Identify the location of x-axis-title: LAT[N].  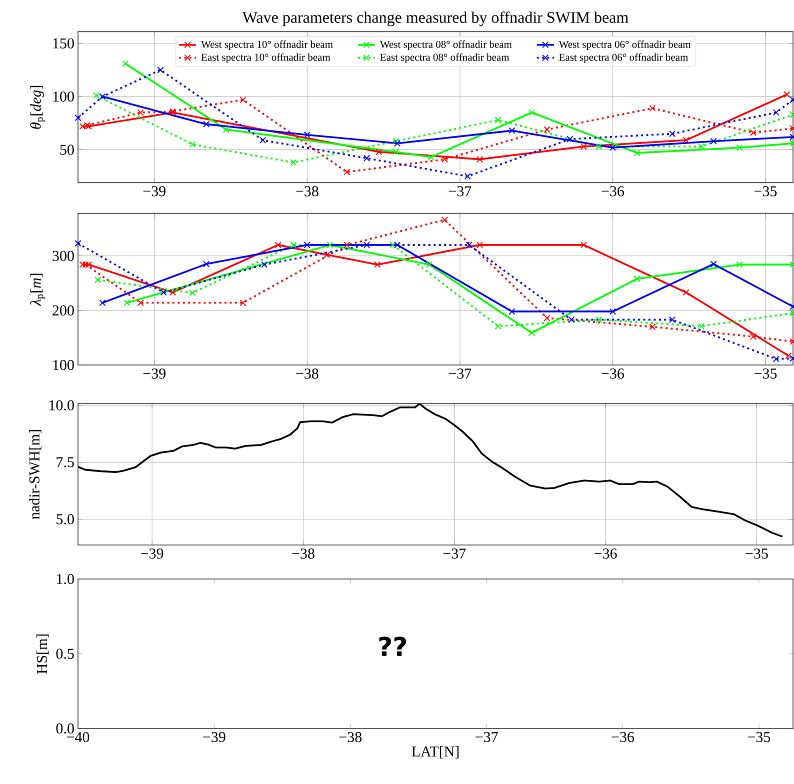
(435, 752).